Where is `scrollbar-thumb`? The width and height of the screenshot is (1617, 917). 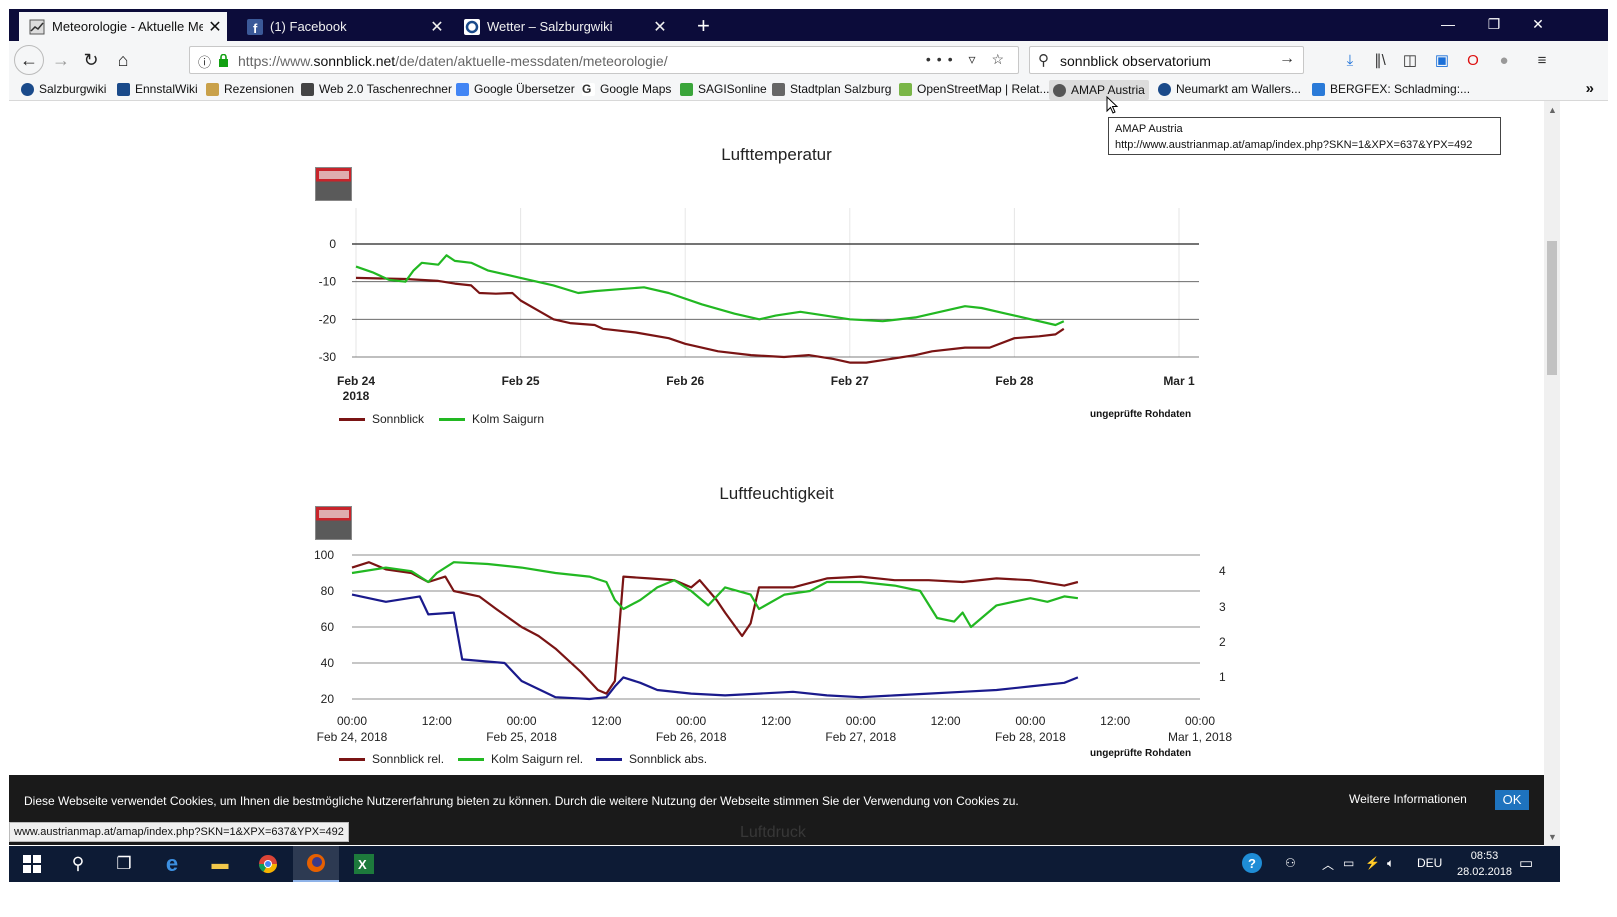
scrollbar-thumb is located at coordinates (1552, 308).